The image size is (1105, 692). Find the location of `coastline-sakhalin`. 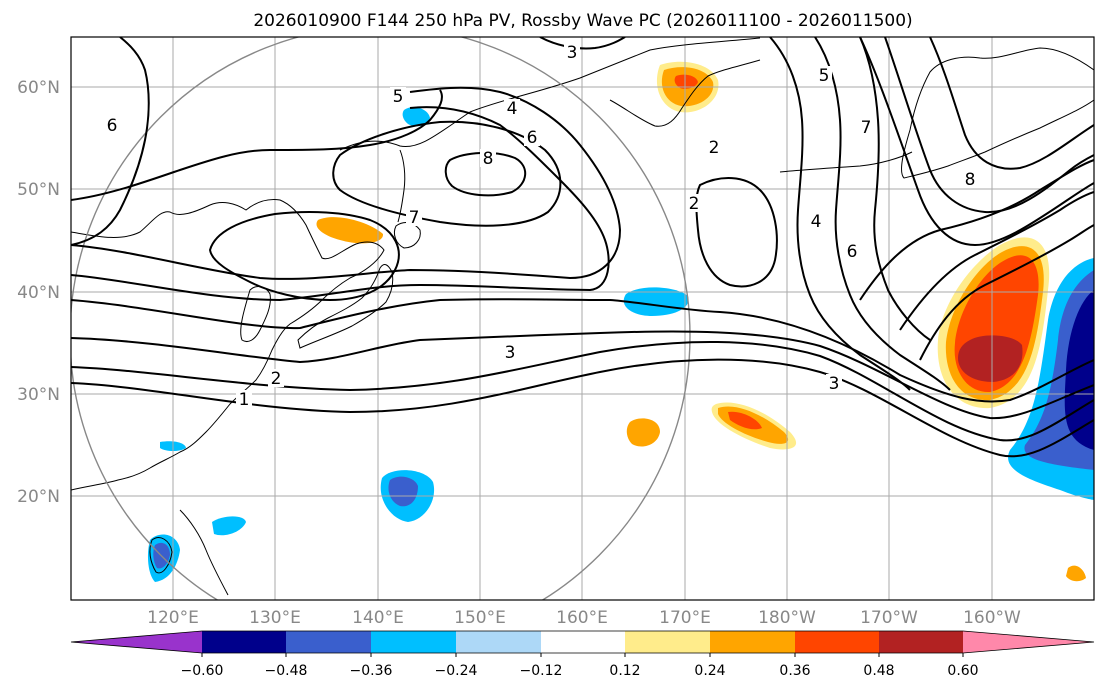

coastline-sakhalin is located at coordinates (401, 186).